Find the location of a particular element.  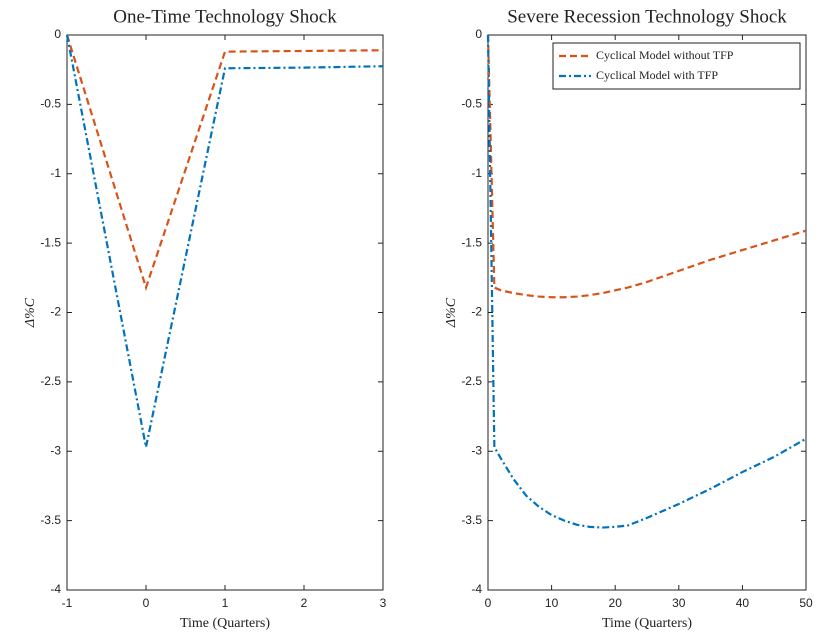

legend-label: Cyclical Model with TFP is located at coordinates (657, 75).